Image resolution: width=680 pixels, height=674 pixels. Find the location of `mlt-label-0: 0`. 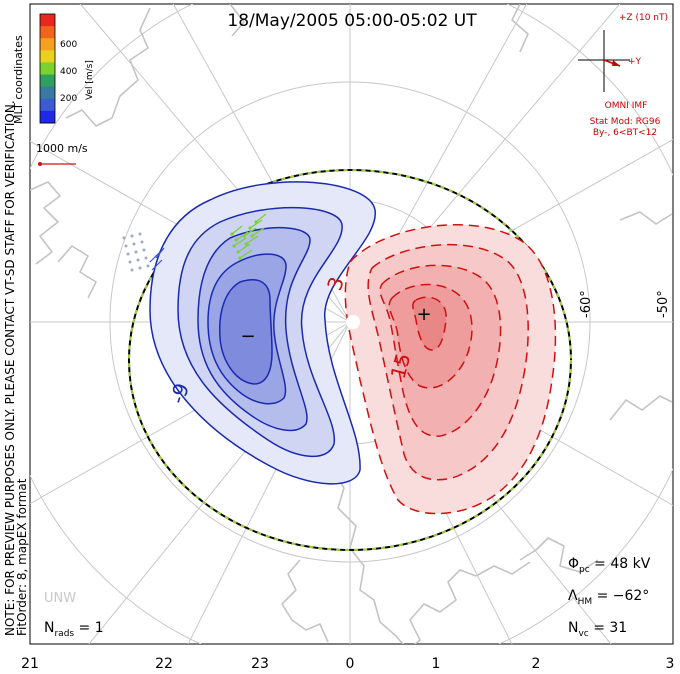

mlt-label-0: 0 is located at coordinates (350, 664).